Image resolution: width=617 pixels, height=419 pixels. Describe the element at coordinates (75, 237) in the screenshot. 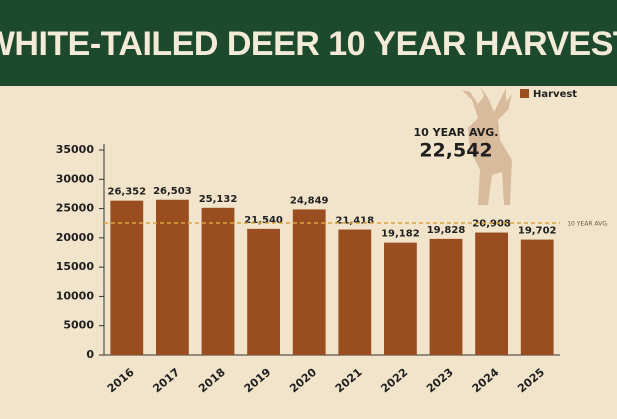

I see `y-tick-label: 20000` at that location.